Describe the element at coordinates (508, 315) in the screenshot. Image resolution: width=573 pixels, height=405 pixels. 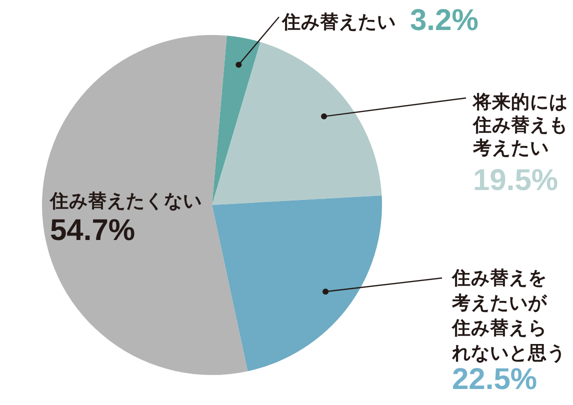
I see `slice-label: 住み替えを考えたいが住み替えられないと思う` at that location.